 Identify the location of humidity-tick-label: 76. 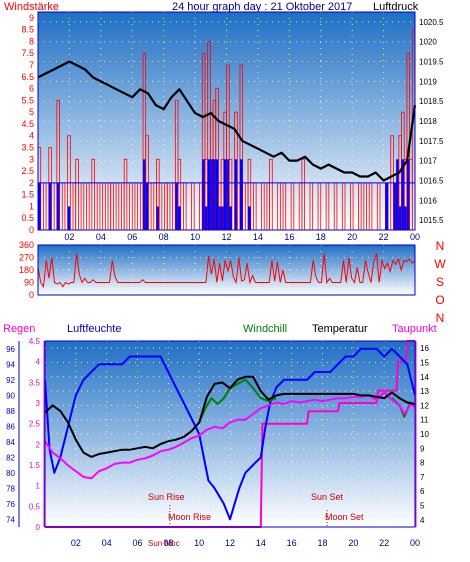
(10, 504).